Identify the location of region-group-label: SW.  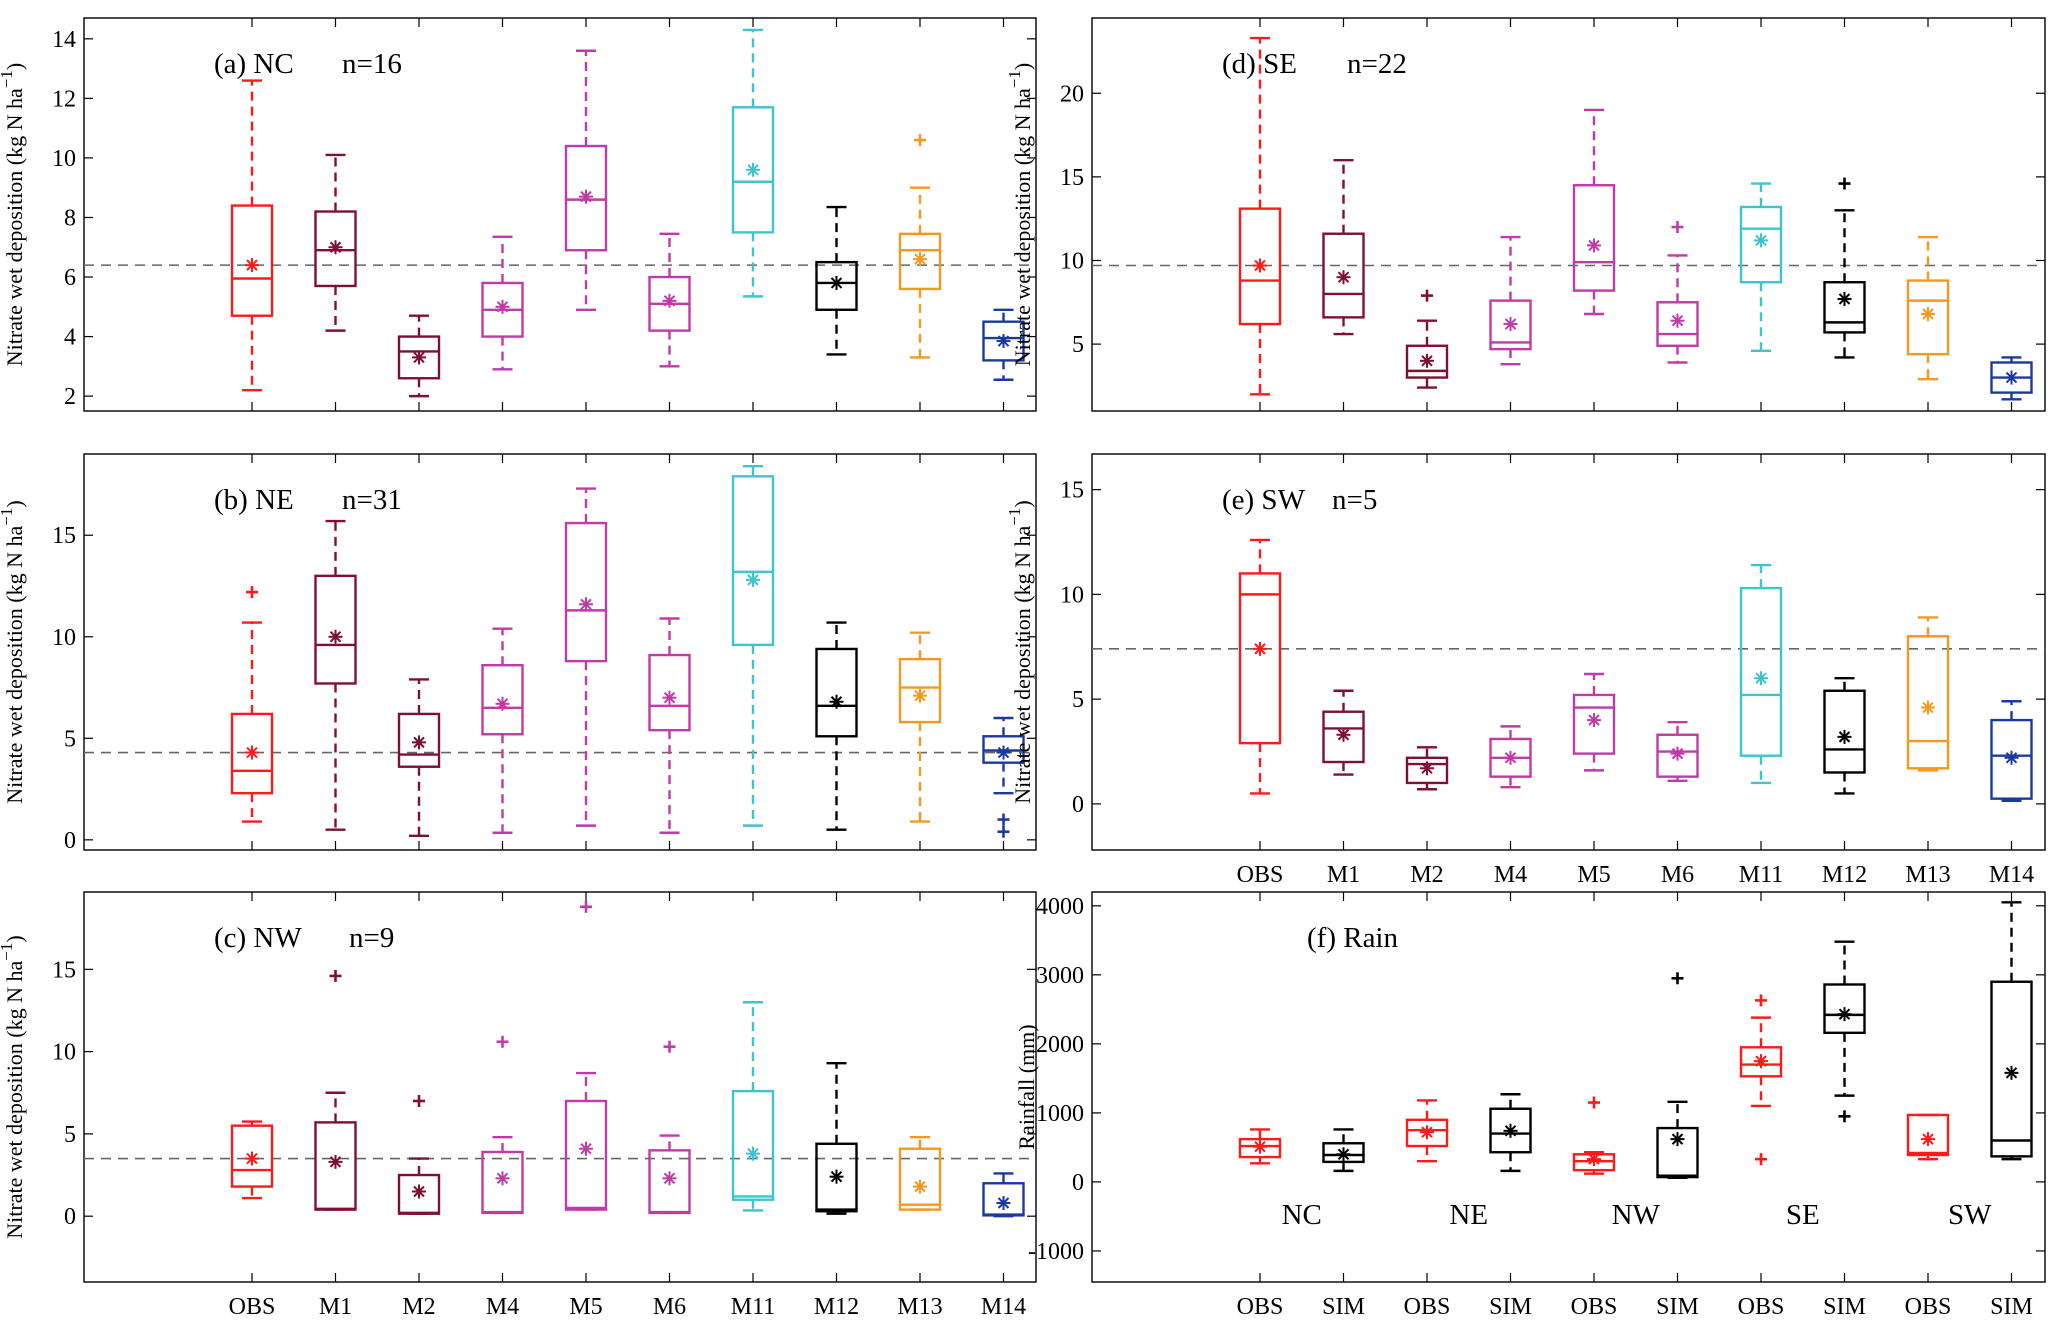
(1970, 1215).